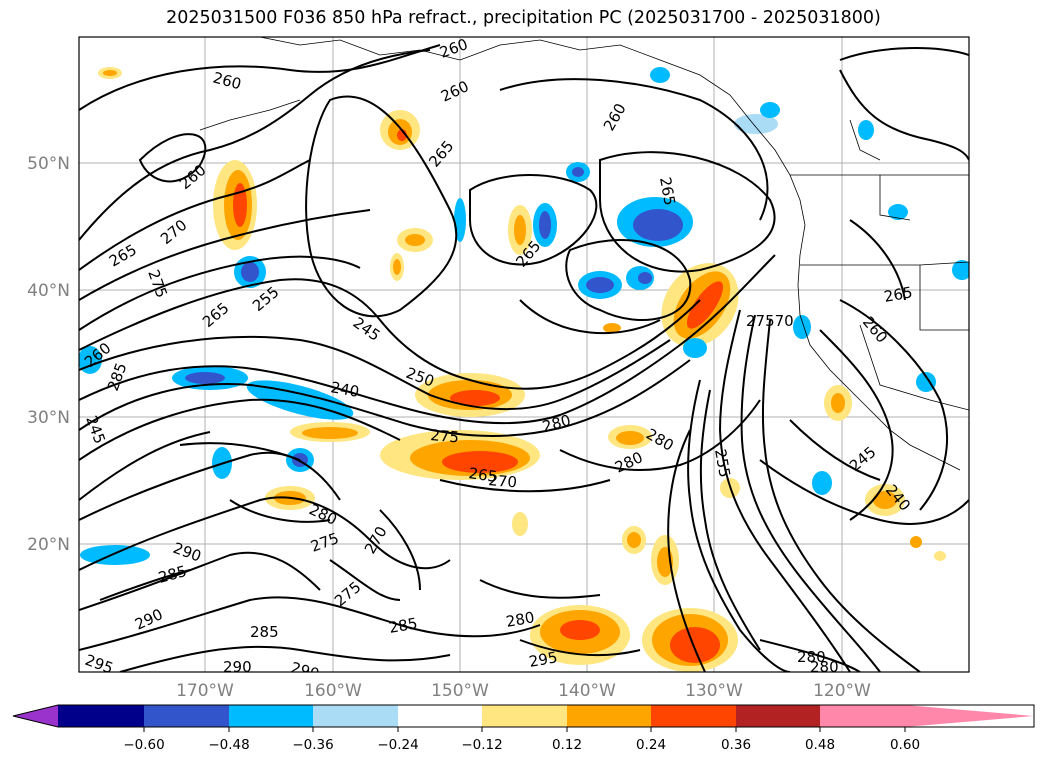  Describe the element at coordinates (820, 745) in the screenshot. I see `colorbar-tick-label: 0.48` at that location.